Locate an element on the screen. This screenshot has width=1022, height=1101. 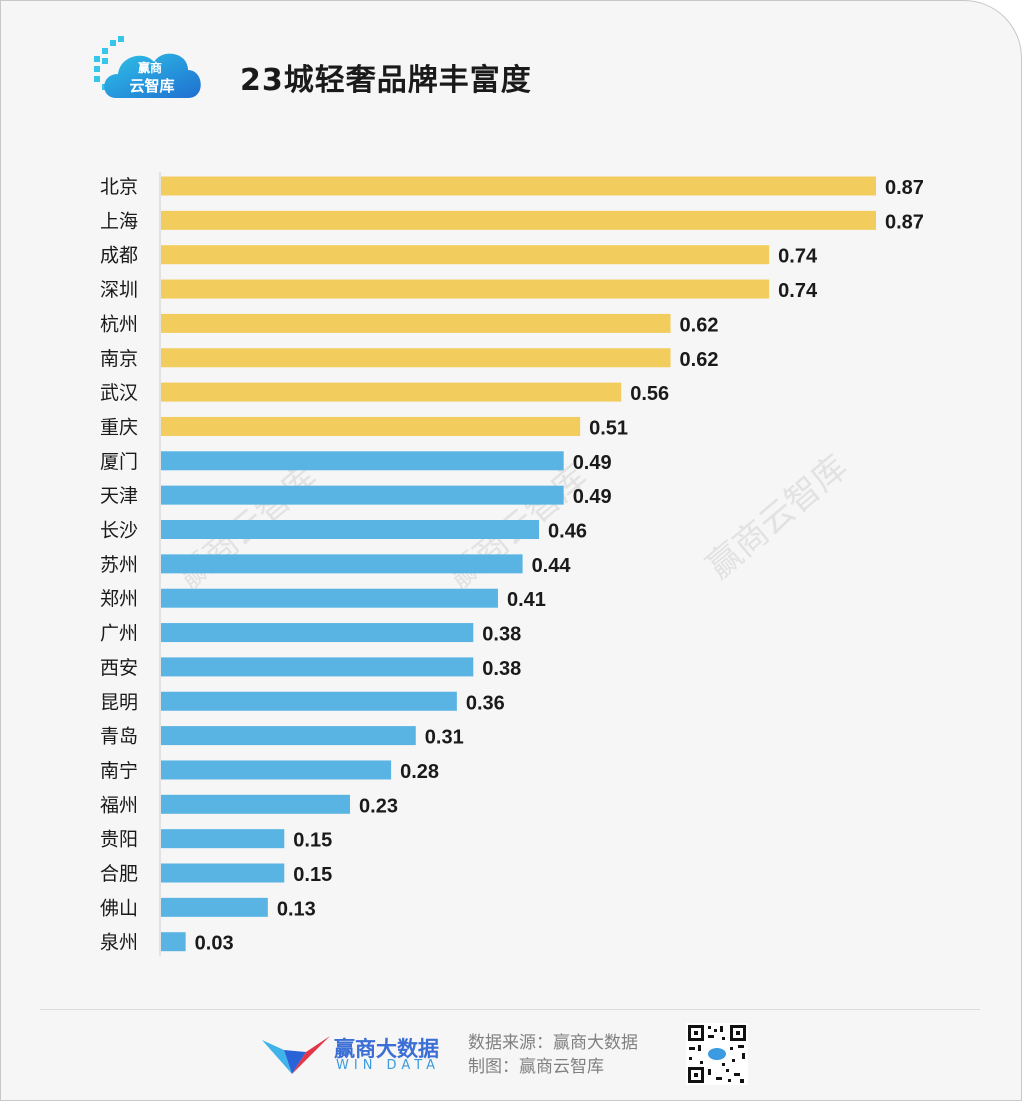
category-label: 泉州 is located at coordinates (119, 943).